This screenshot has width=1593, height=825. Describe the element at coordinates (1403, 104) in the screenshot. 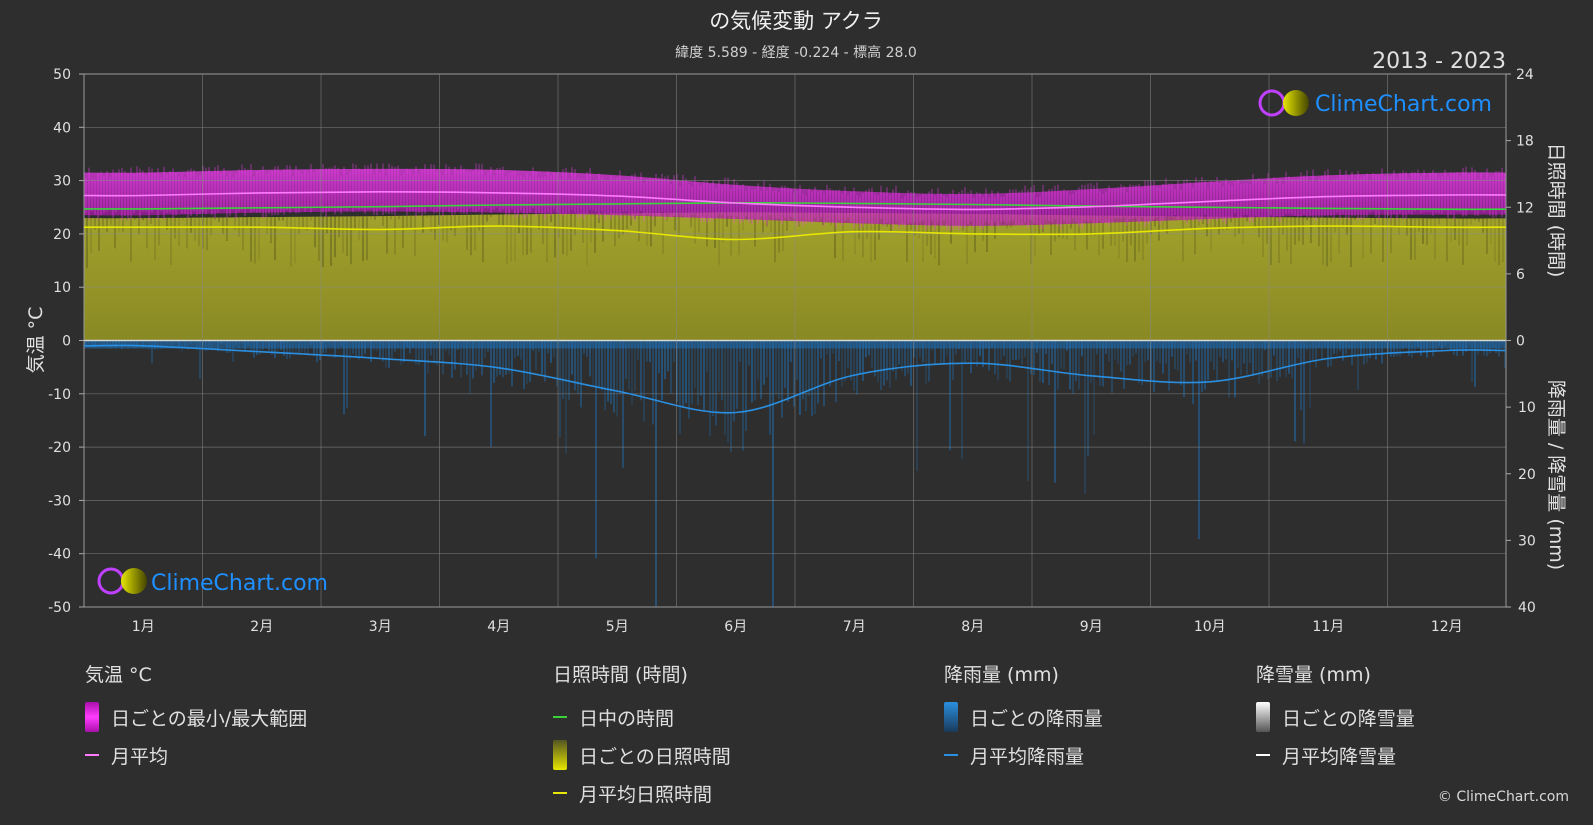

I see `logo-text: ClimeChart.com` at that location.